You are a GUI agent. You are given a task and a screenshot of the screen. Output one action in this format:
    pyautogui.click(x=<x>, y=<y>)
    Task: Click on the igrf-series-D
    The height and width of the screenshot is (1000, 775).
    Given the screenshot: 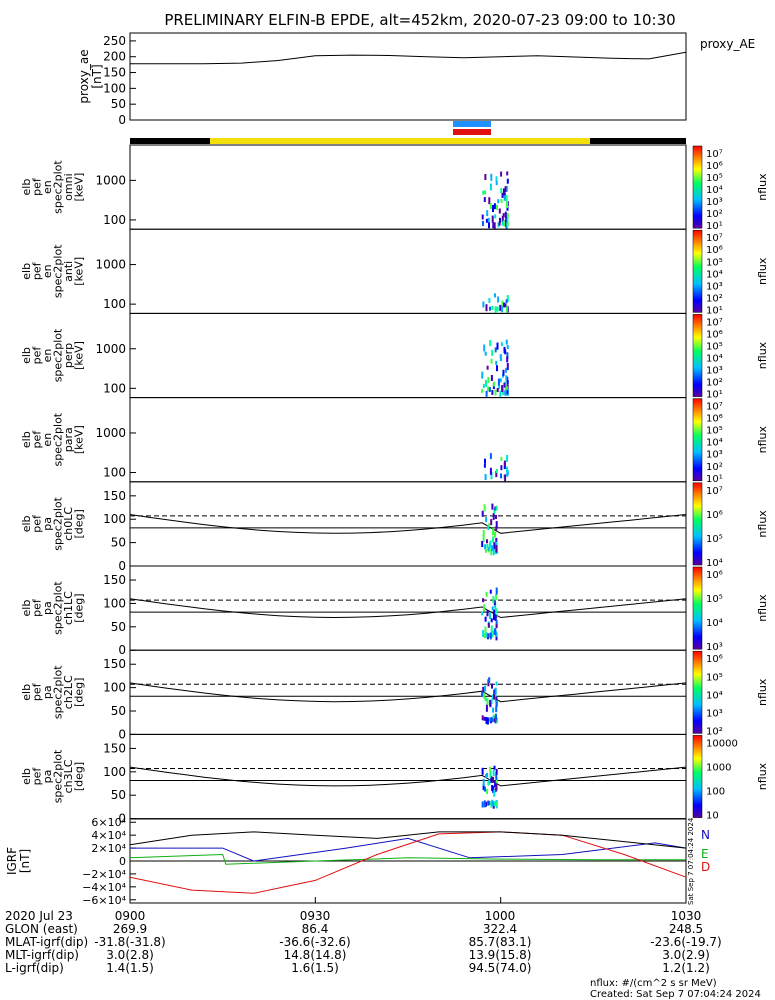 What is the action you would take?
    pyautogui.click(x=408, y=862)
    